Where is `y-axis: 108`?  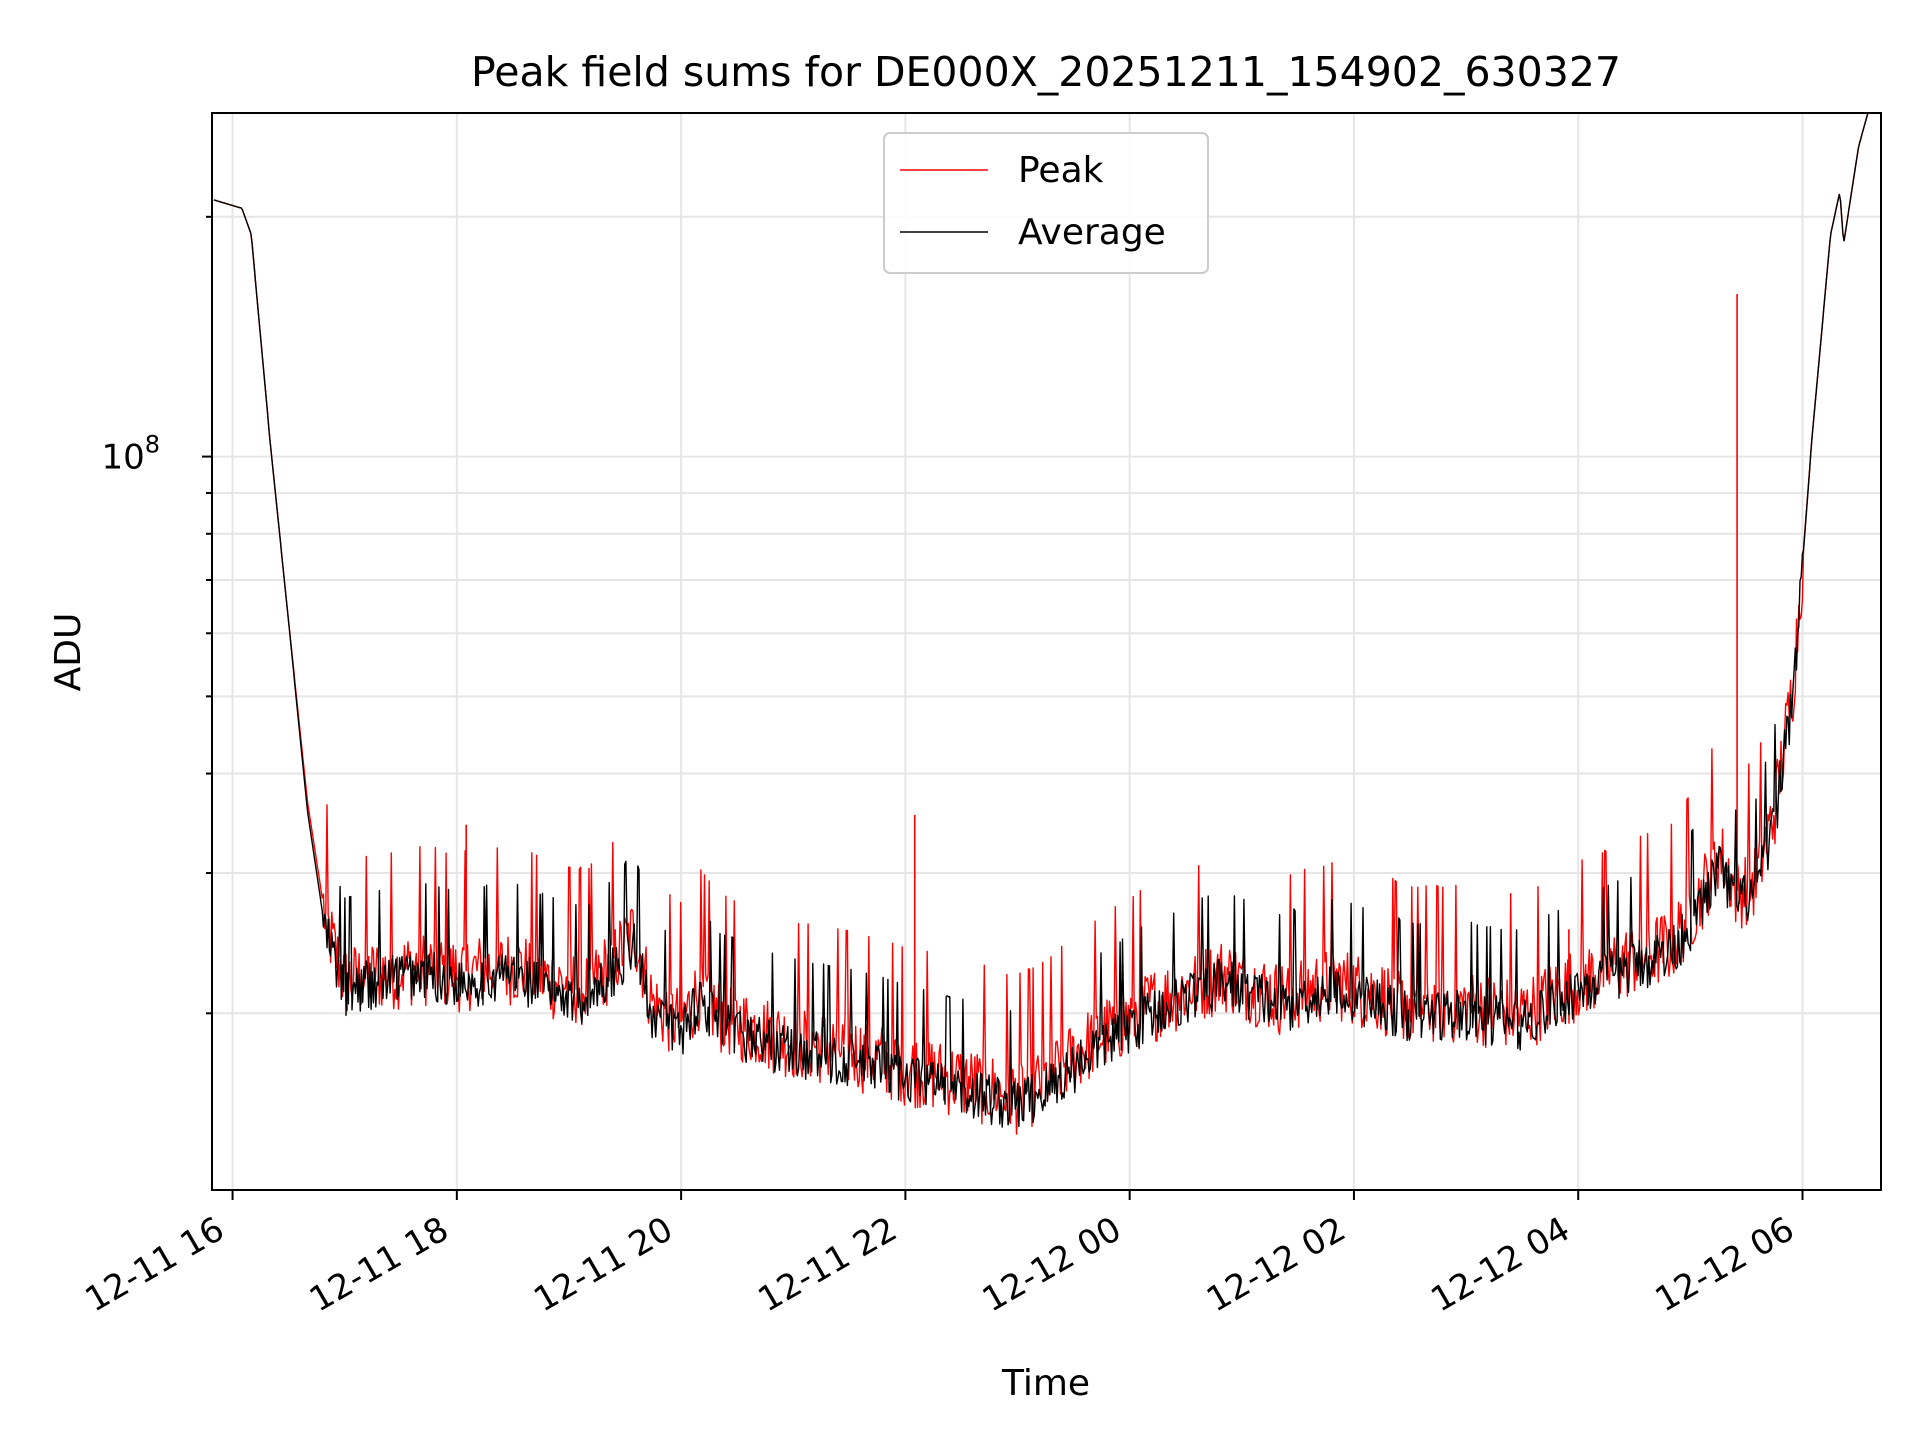 y-axis: 108 is located at coordinates (156, 615).